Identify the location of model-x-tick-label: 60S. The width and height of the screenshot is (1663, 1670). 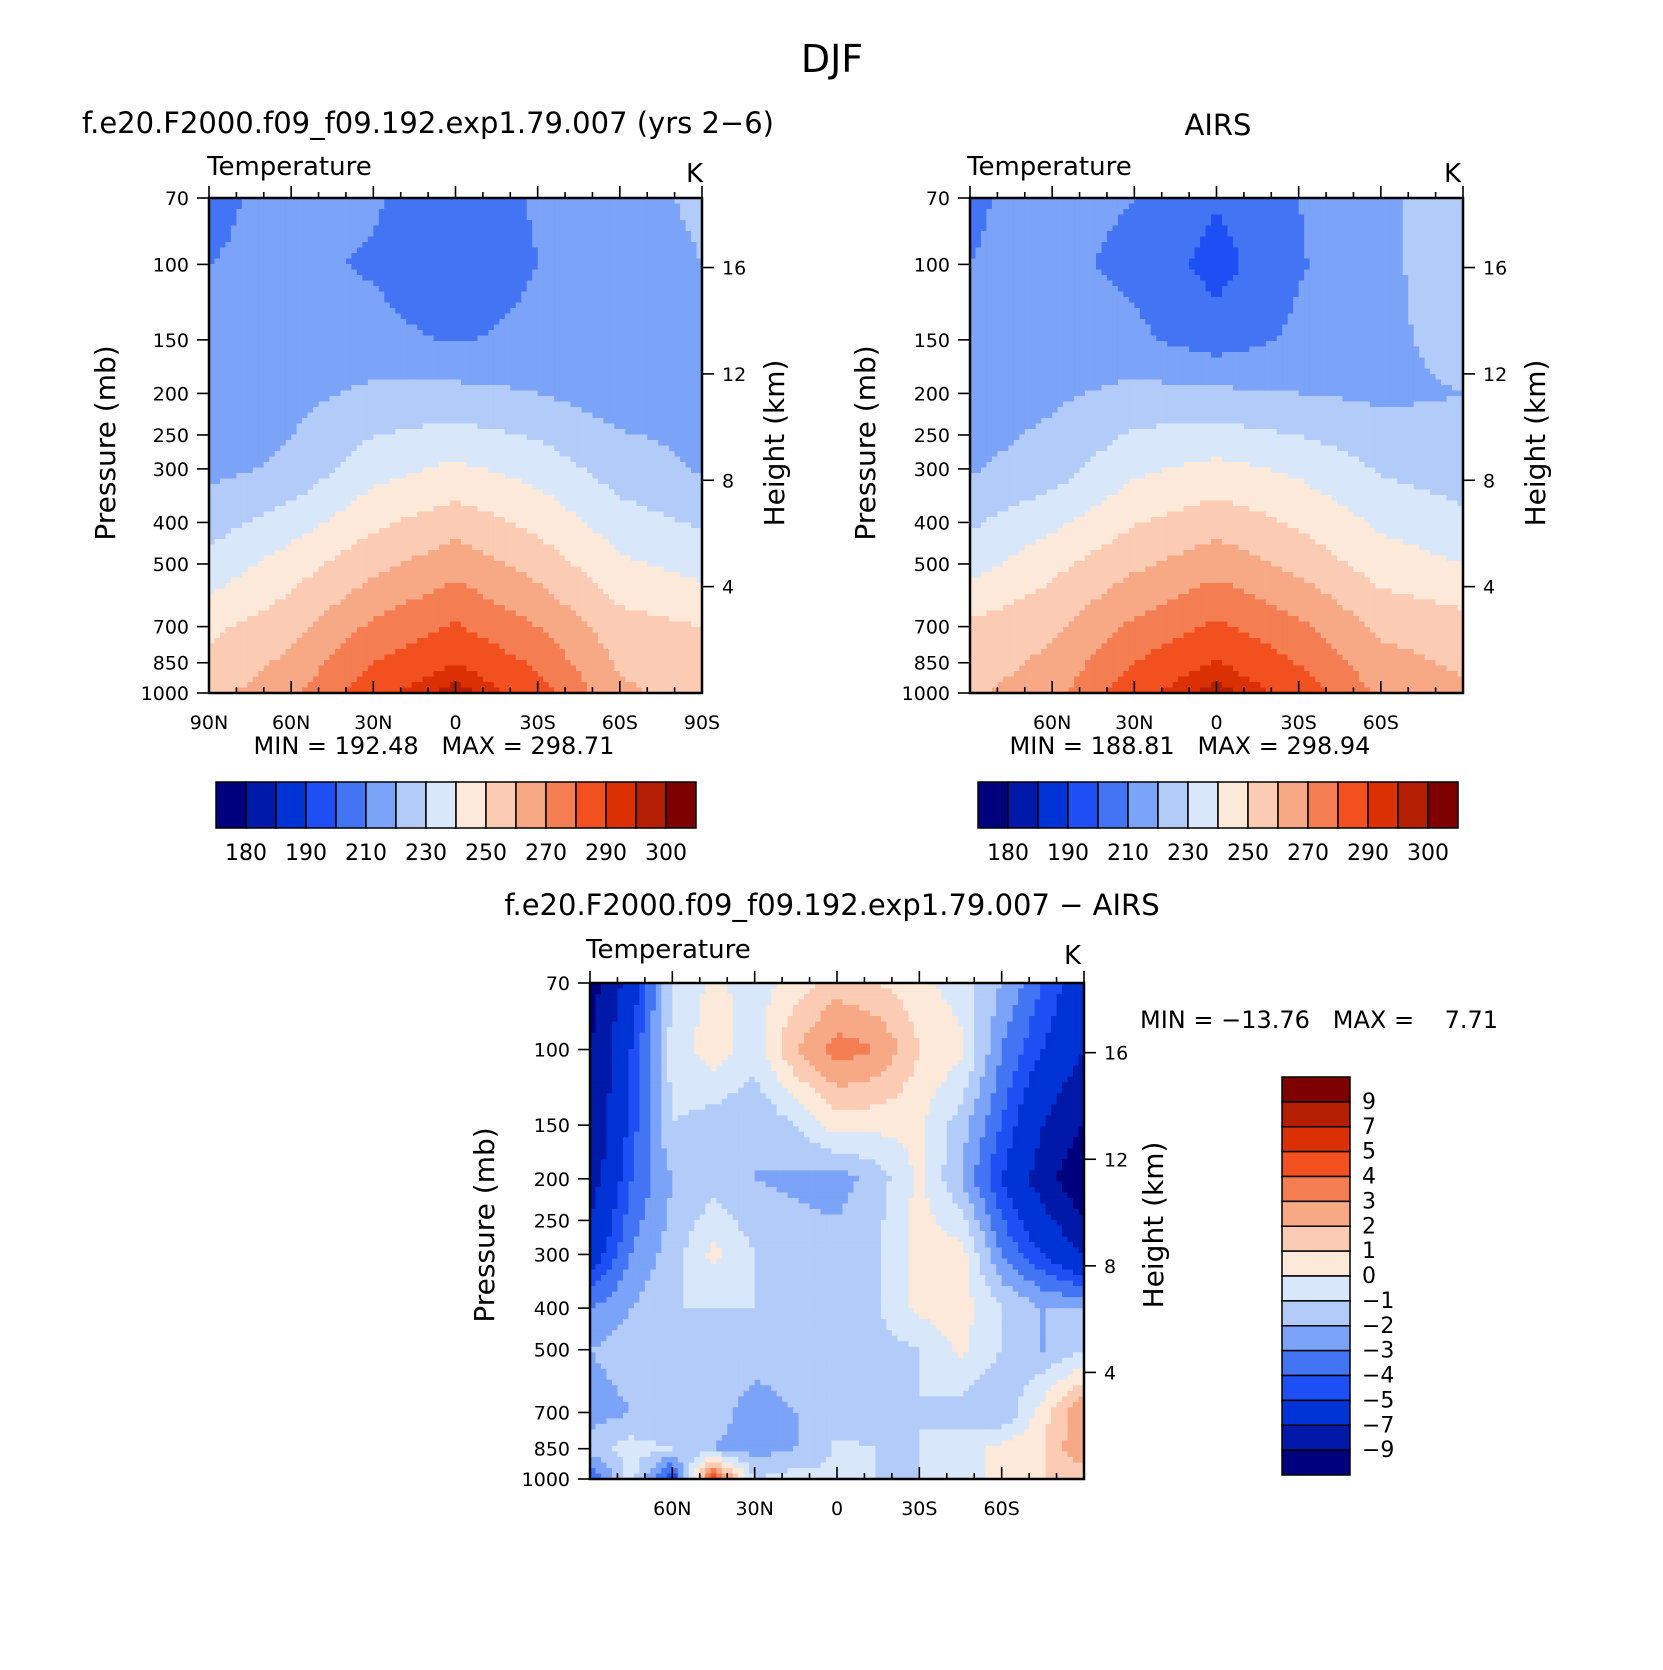
(620, 723).